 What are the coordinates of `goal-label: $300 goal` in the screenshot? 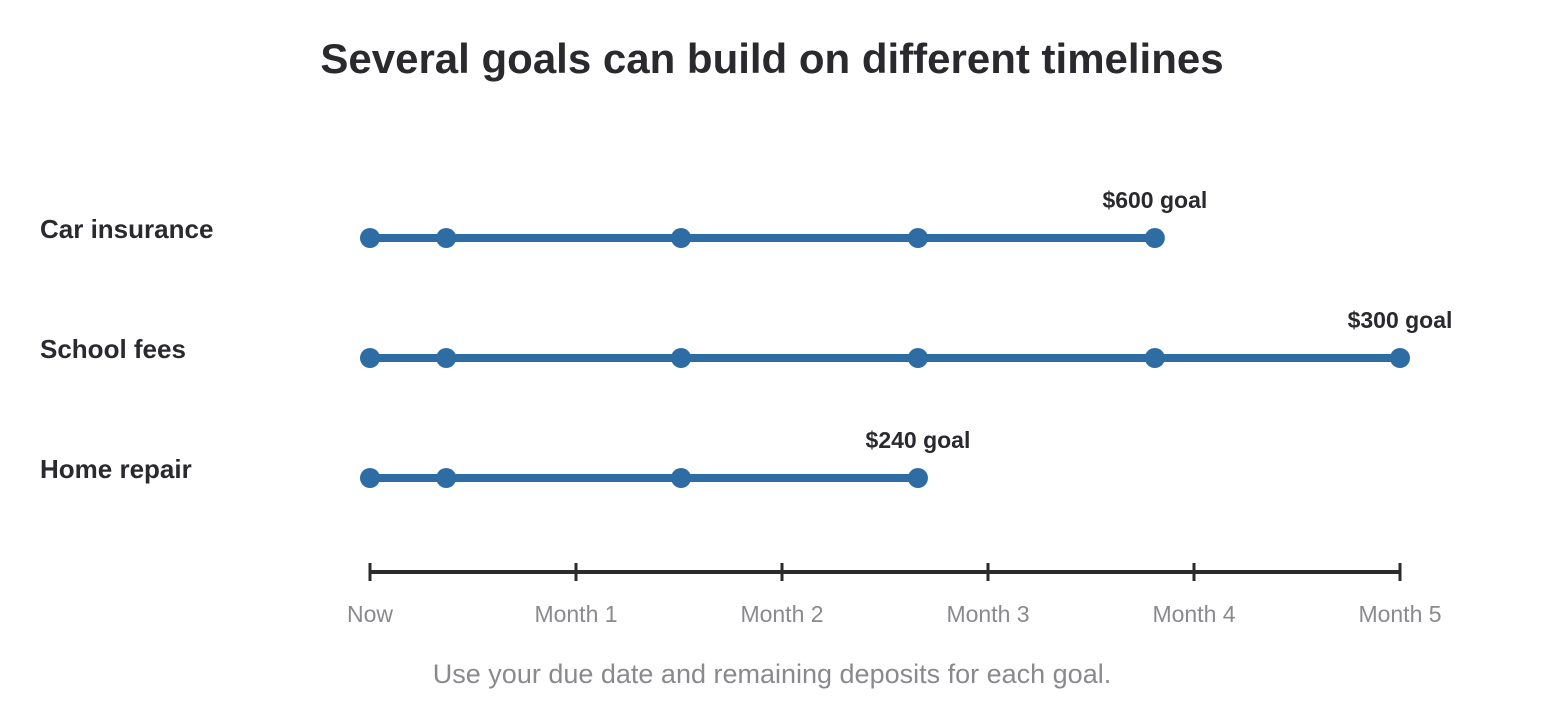 It's located at (1400, 320).